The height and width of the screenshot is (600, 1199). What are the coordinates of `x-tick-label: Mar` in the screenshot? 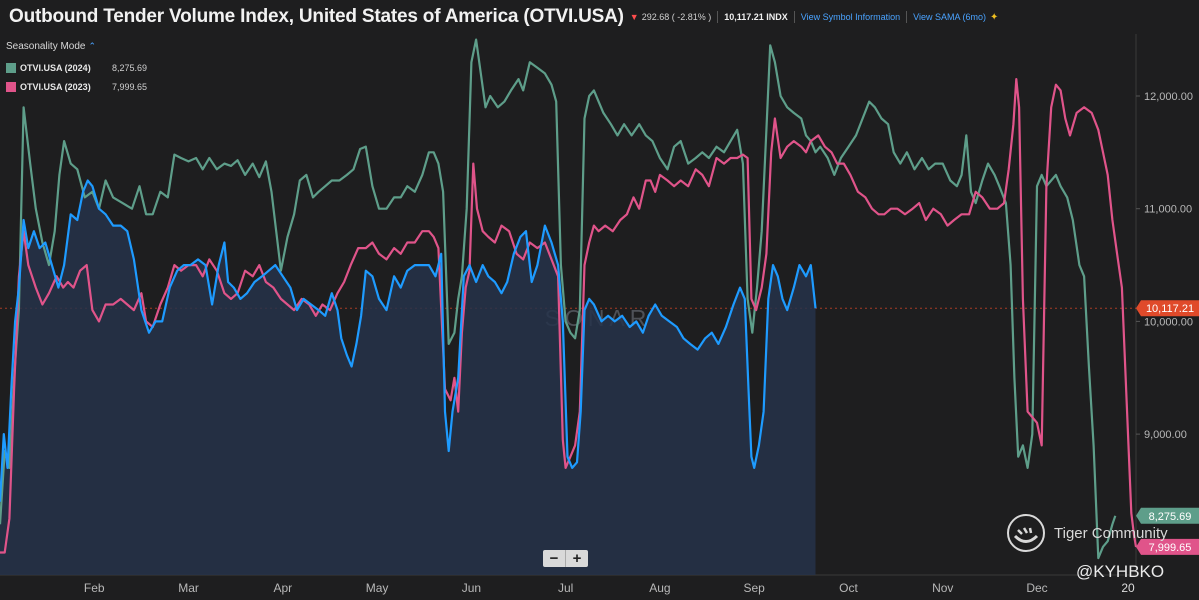 It's located at (188, 588).